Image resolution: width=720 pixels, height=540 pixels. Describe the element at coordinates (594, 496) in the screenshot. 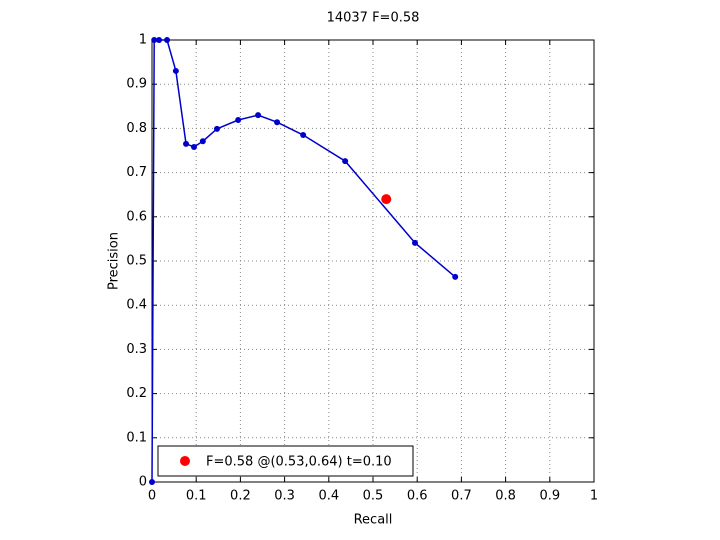

I see `x-tick-label: 1` at that location.